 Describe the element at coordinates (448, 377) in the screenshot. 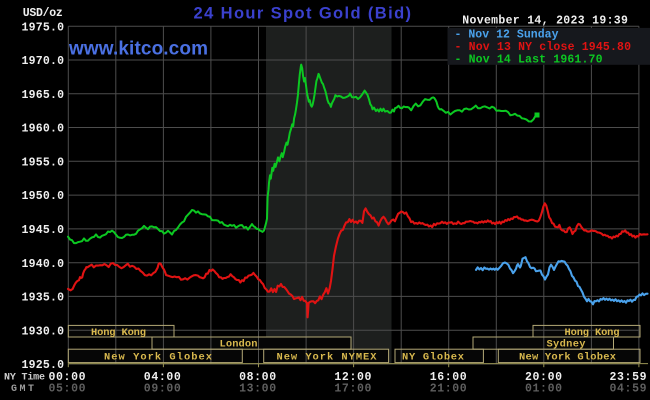

I see `svg-text: 16:00` at that location.